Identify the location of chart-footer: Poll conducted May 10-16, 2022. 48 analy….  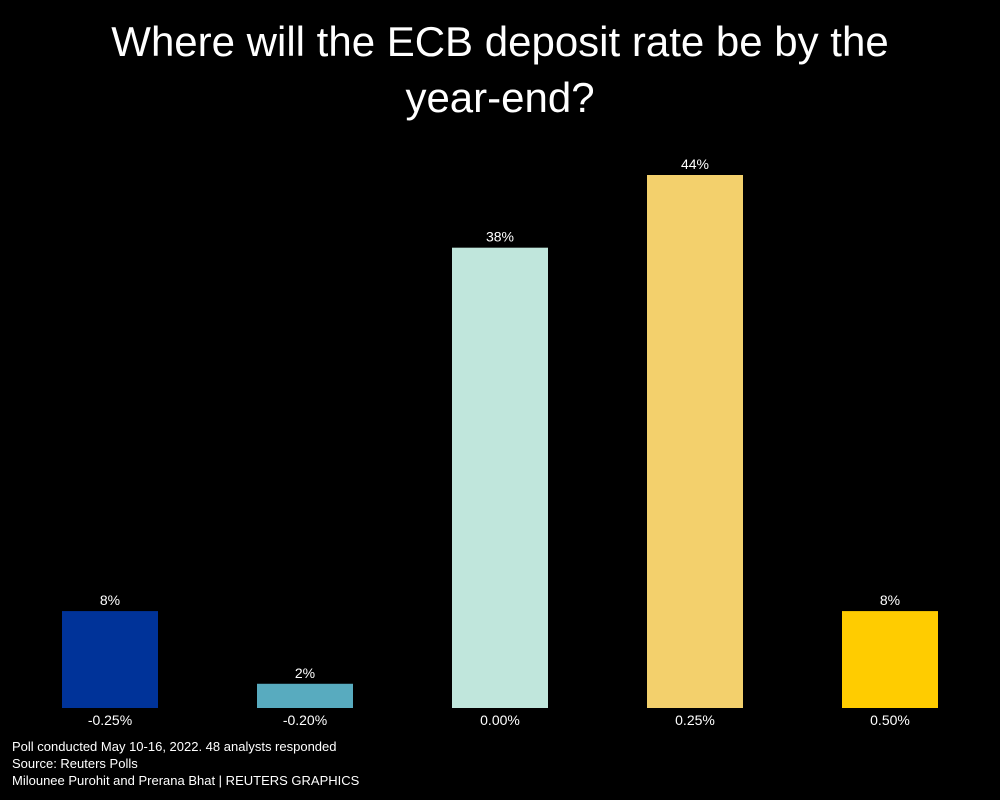
(185, 763).